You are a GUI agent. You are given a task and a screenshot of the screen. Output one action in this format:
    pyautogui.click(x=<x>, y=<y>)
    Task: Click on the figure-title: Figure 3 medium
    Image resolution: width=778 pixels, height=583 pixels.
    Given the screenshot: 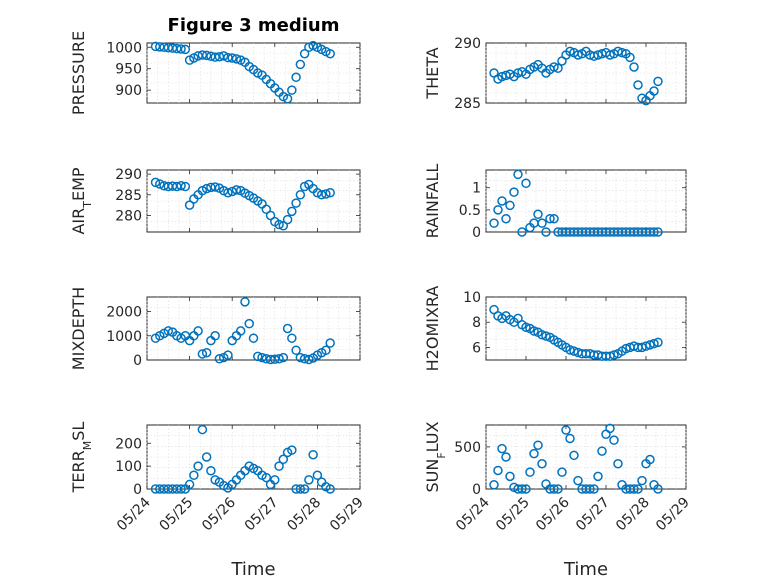 What is the action you would take?
    pyautogui.click(x=254, y=25)
    